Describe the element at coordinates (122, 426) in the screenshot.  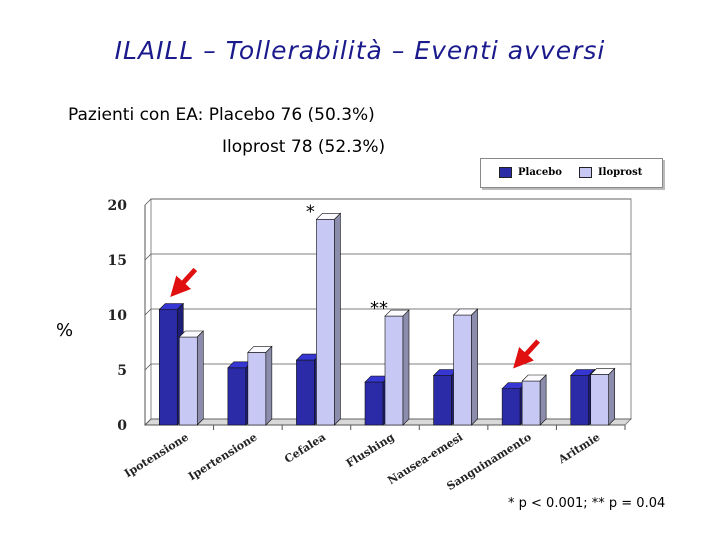
I see `y-tick-label: 0` at that location.